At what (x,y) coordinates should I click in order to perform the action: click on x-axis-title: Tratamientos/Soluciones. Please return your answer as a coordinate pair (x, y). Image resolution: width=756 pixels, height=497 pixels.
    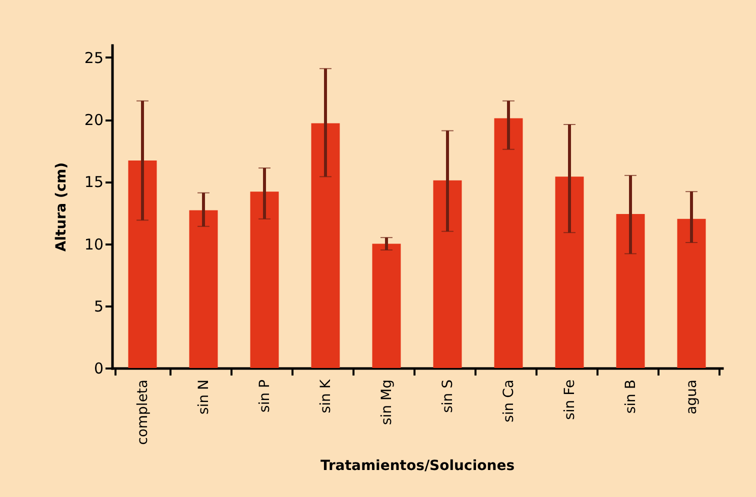
    Looking at the image, I should click on (417, 466).